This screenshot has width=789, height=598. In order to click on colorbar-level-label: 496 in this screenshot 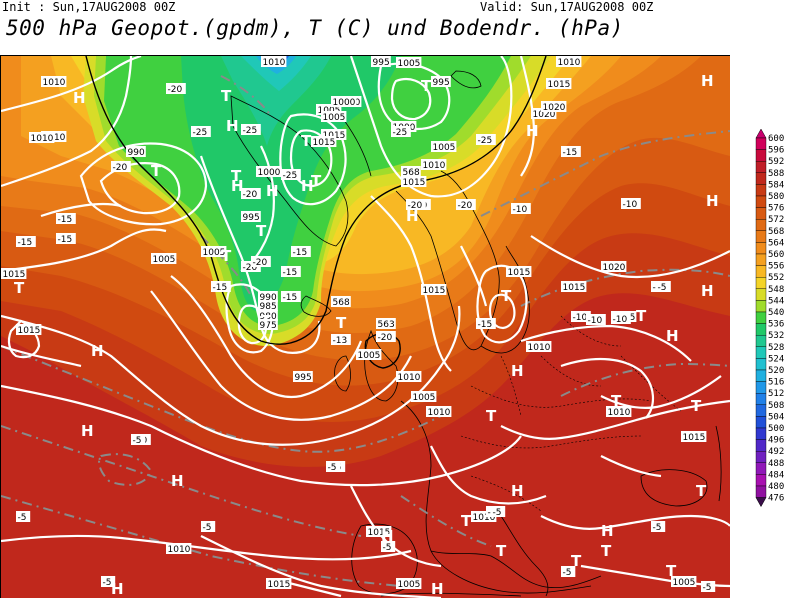, I will do `click(776, 441)`.